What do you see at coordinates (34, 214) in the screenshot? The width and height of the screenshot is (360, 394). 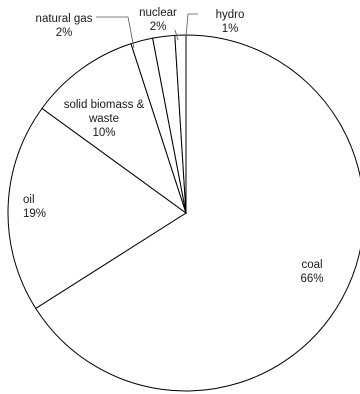 I see `label-value-oil: 19%` at bounding box center [34, 214].